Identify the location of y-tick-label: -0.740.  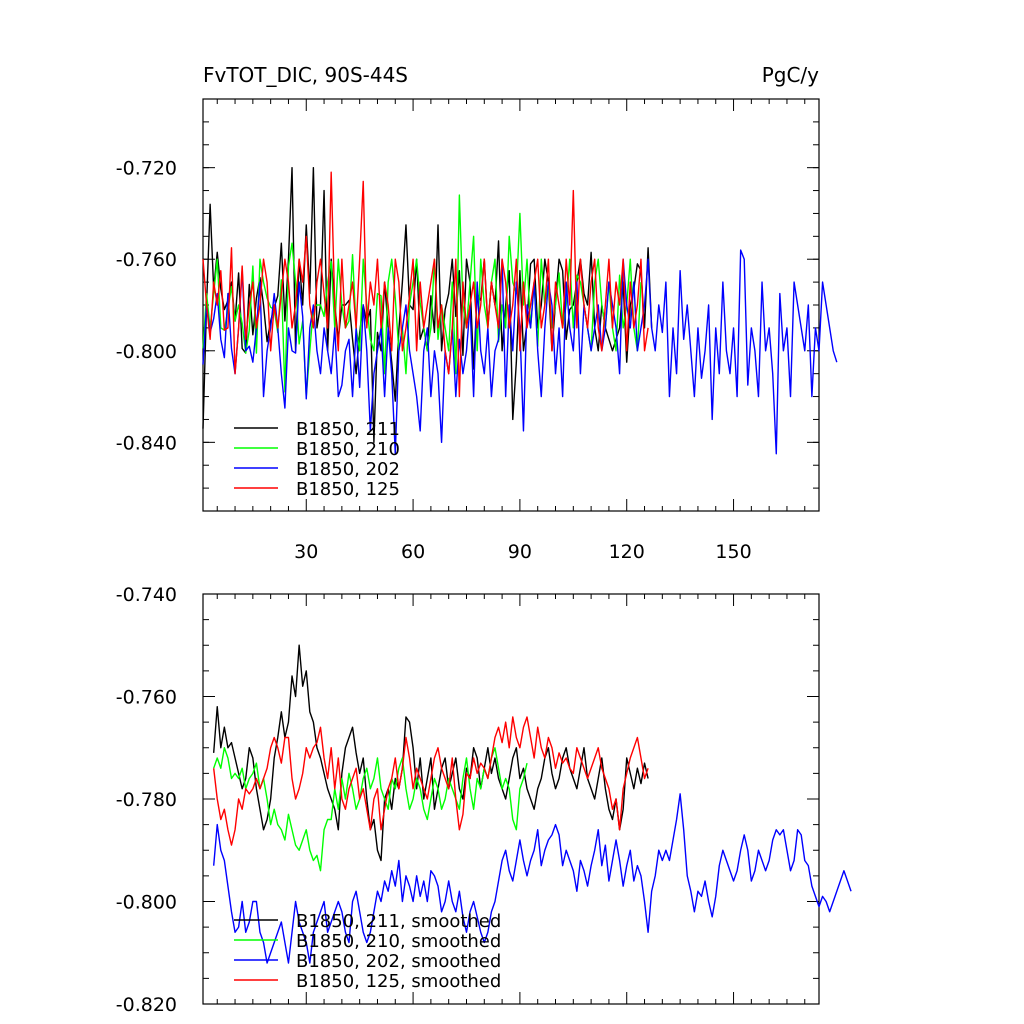
(146, 595).